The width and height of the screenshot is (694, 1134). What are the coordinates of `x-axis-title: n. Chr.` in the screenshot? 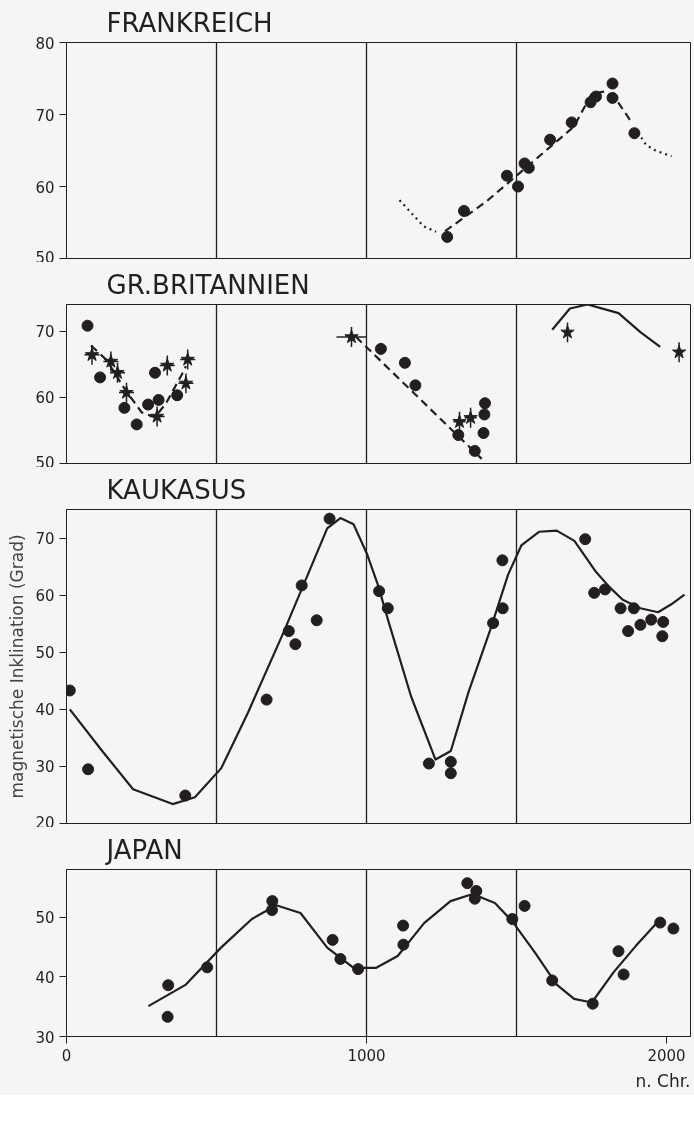 It's located at (663, 1080).